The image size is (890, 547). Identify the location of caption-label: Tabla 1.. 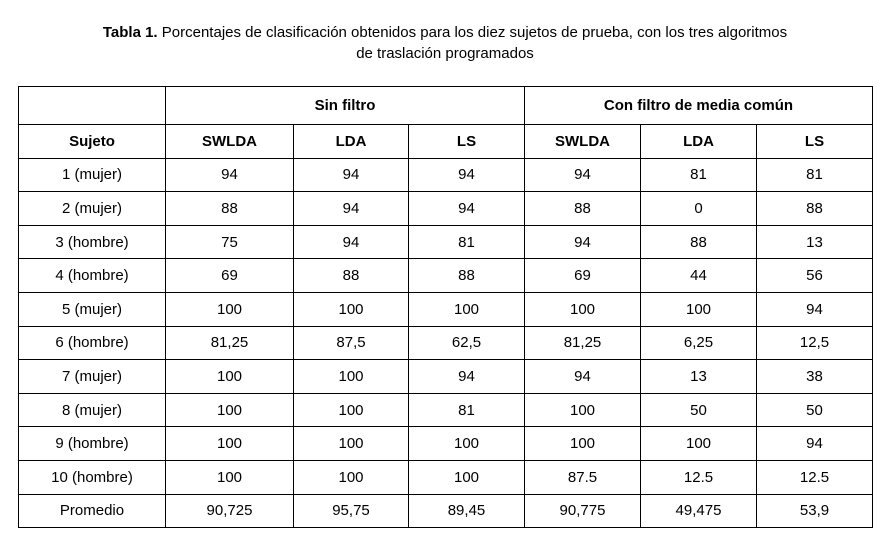
(130, 32).